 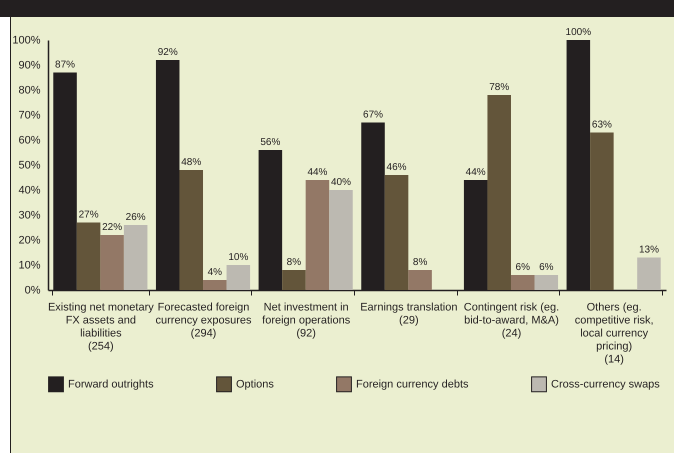 I want to click on x-tick-label: Earnings translation (29), so click(x=409, y=314).